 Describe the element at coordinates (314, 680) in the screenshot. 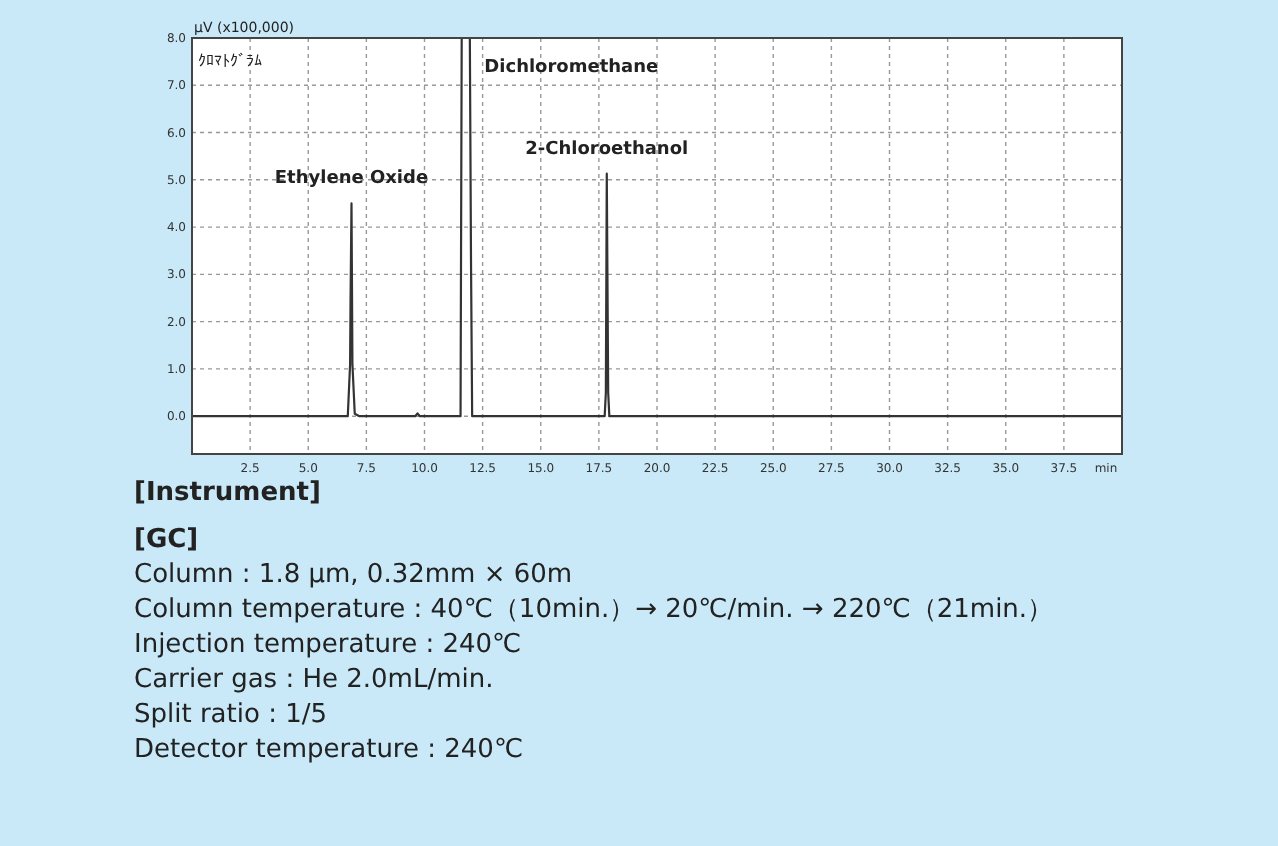

I see `text: Carrier gas : He 2.0mL/min.` at that location.